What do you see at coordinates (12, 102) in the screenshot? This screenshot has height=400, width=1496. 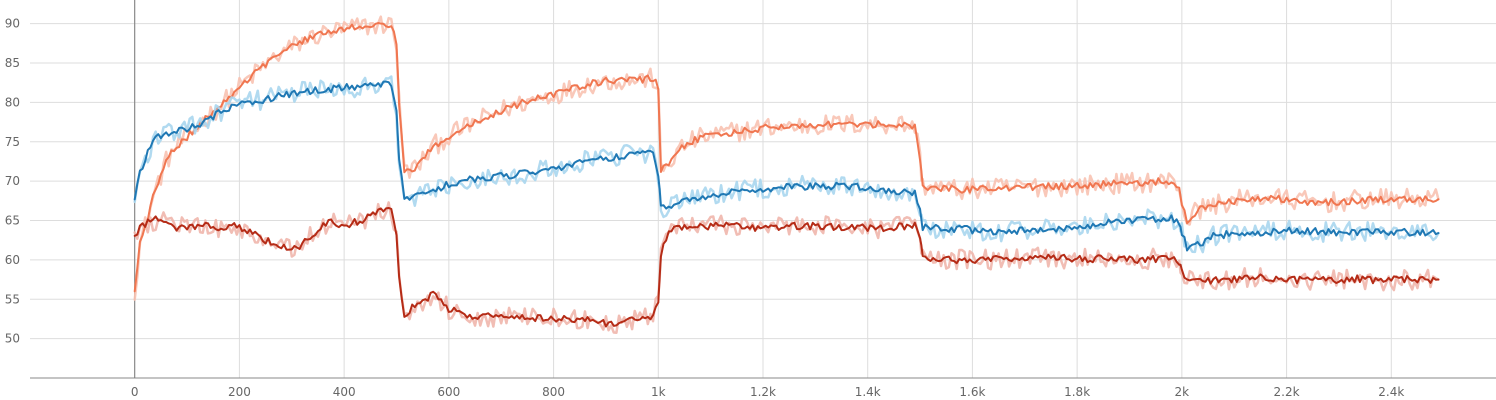 I see `y-tick-label: 80` at bounding box center [12, 102].